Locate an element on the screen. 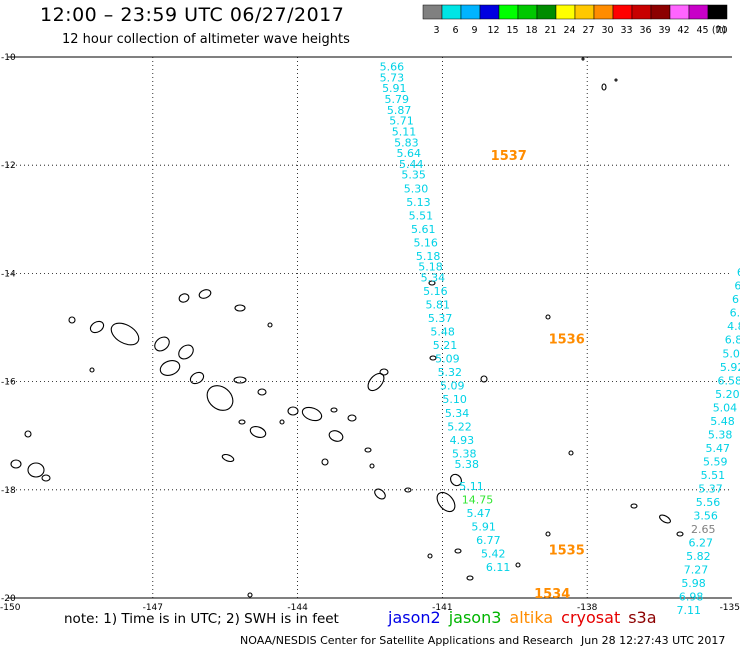  swh-value: 4.86 is located at coordinates (733, 326).